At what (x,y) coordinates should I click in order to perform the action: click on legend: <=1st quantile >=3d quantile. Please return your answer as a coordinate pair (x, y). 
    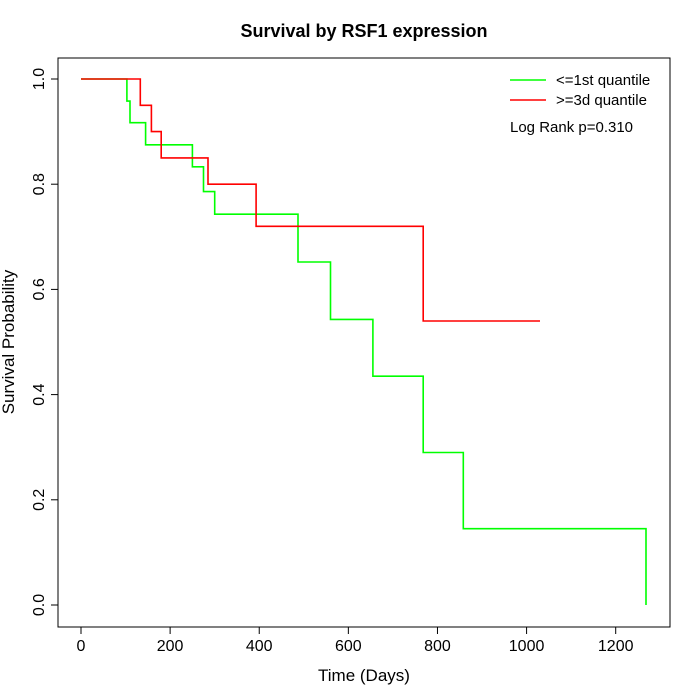
    Looking at the image, I should click on (580, 90).